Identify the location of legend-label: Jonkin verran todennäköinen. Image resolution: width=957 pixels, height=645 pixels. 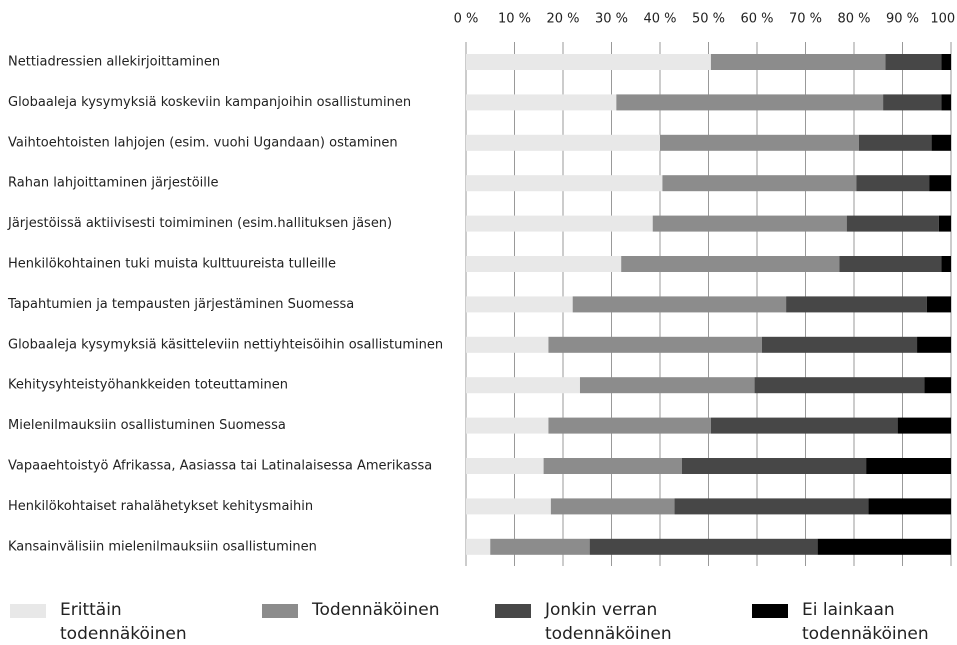
(608, 622).